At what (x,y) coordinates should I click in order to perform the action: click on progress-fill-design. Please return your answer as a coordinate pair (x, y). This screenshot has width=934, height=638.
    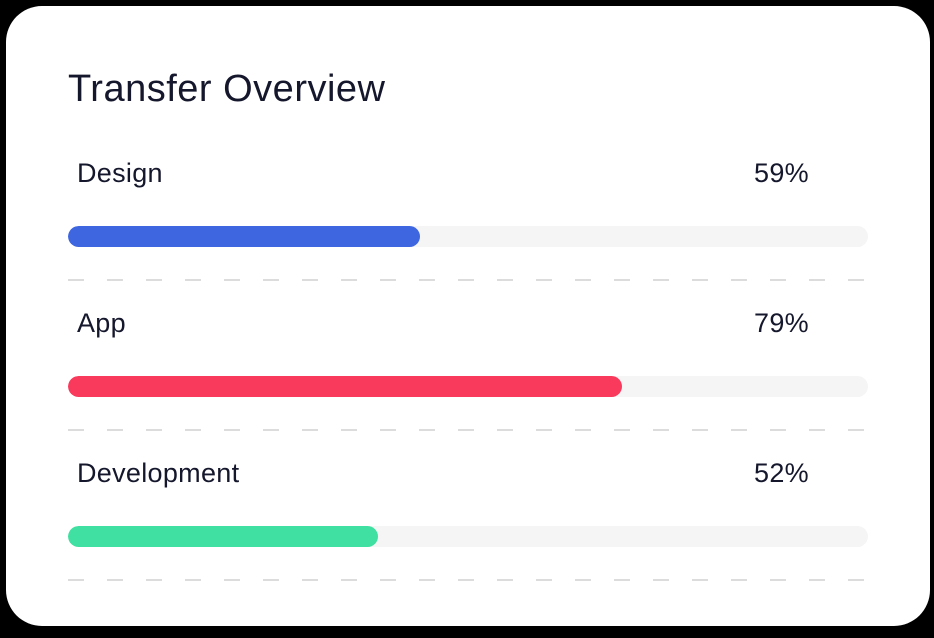
    Looking at the image, I should click on (244, 236).